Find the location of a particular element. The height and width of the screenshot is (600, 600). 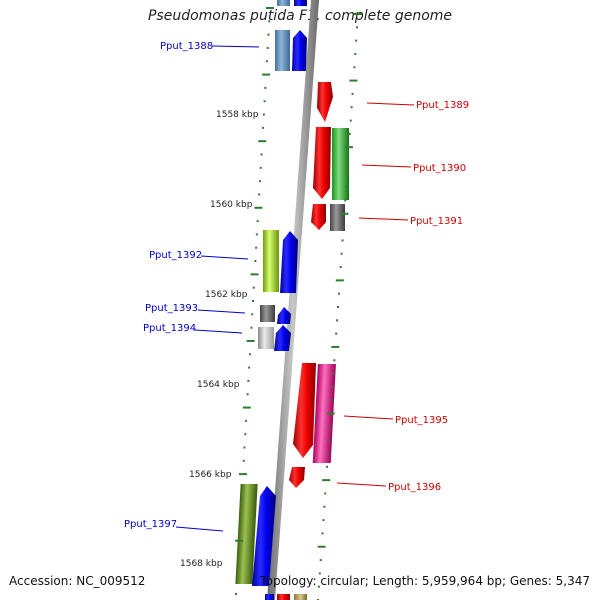

scale-label: 1564 kbp is located at coordinates (218, 385).